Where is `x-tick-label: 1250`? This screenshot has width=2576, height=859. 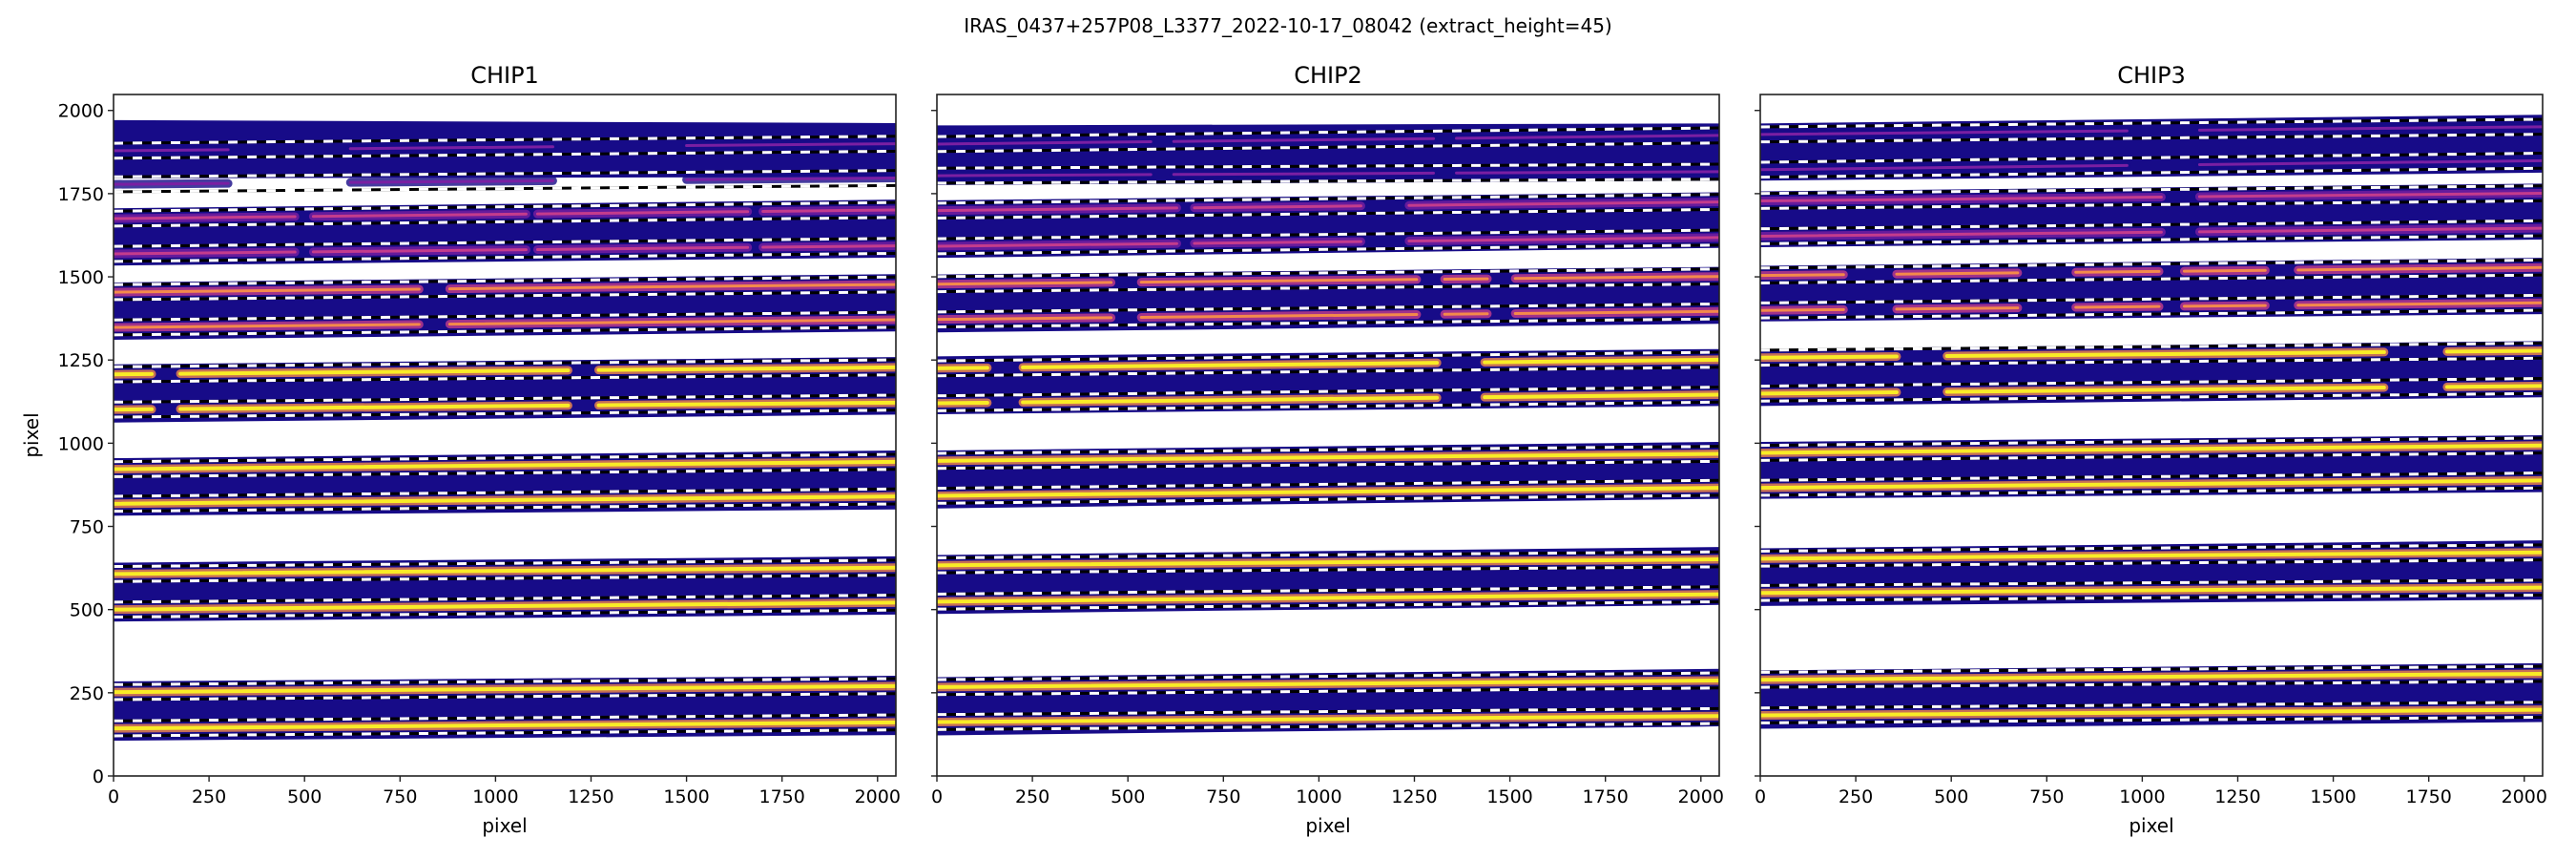 x-tick-label: 1250 is located at coordinates (1414, 796).